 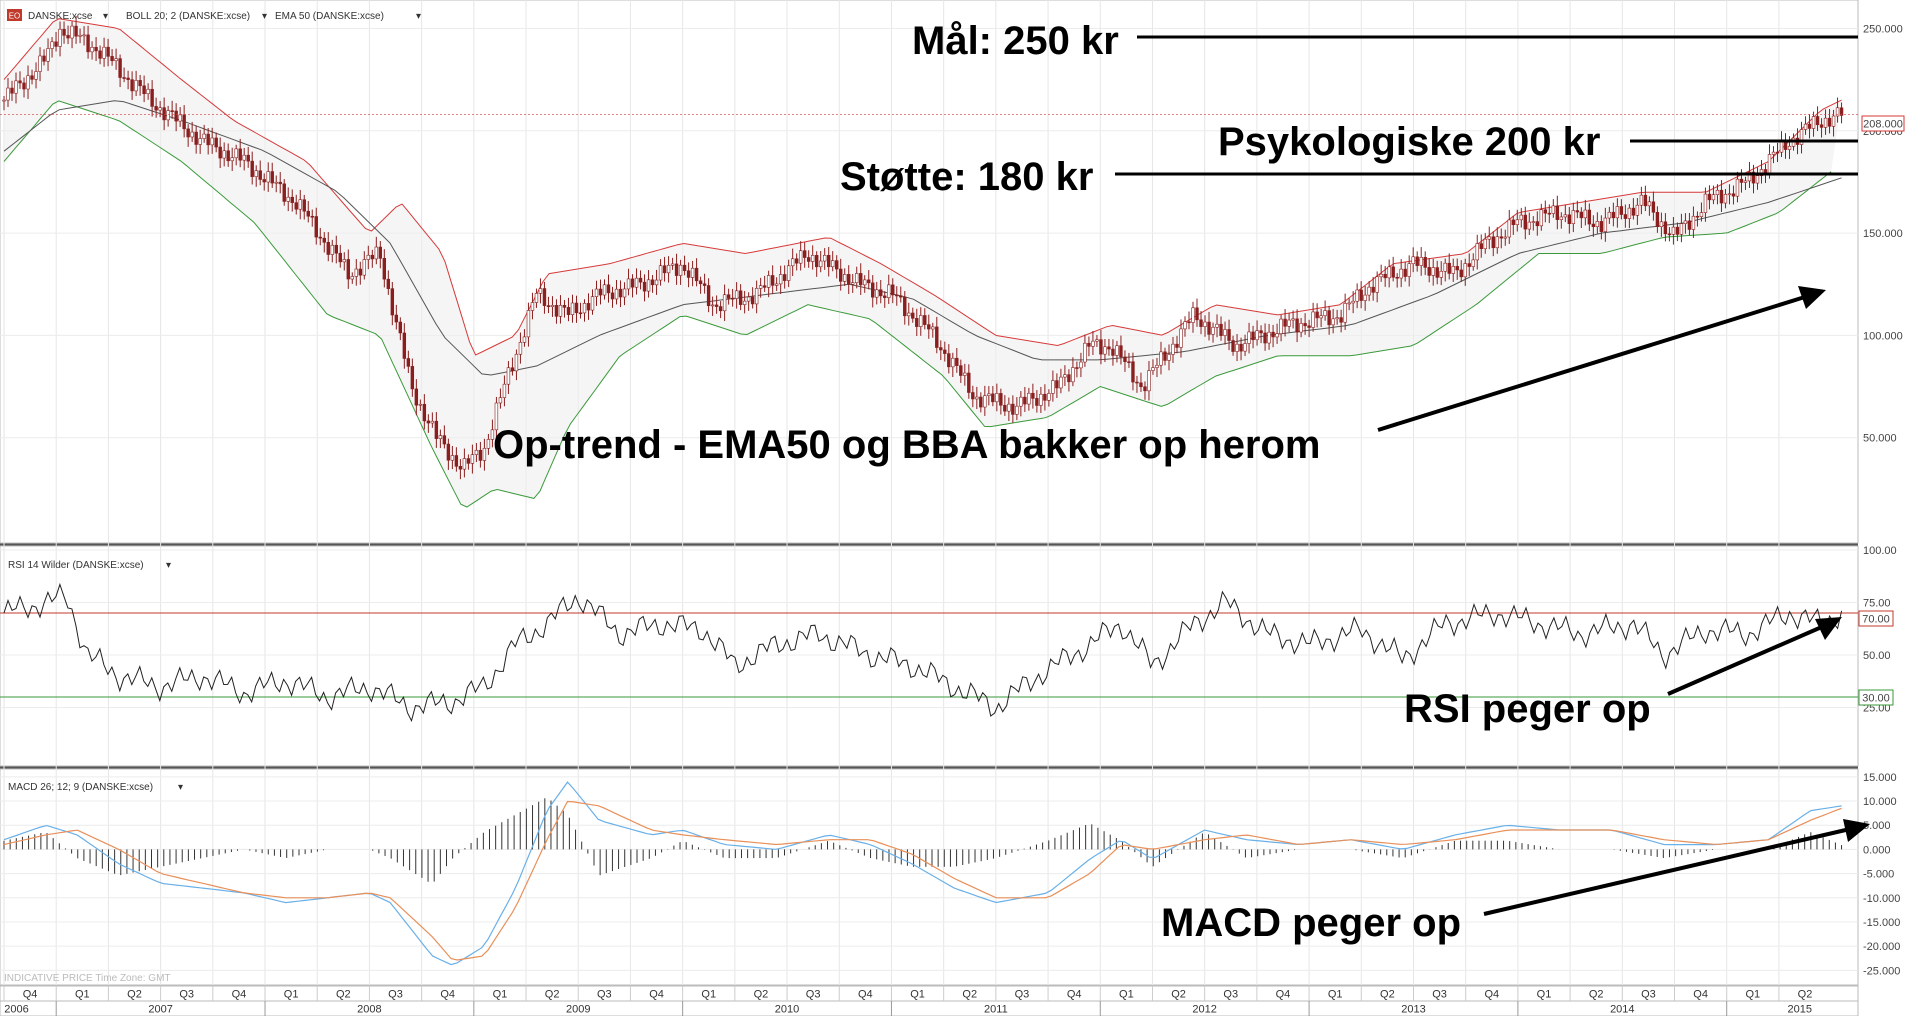 I want to click on uptrend-arrow-head, so click(x=1812, y=297).